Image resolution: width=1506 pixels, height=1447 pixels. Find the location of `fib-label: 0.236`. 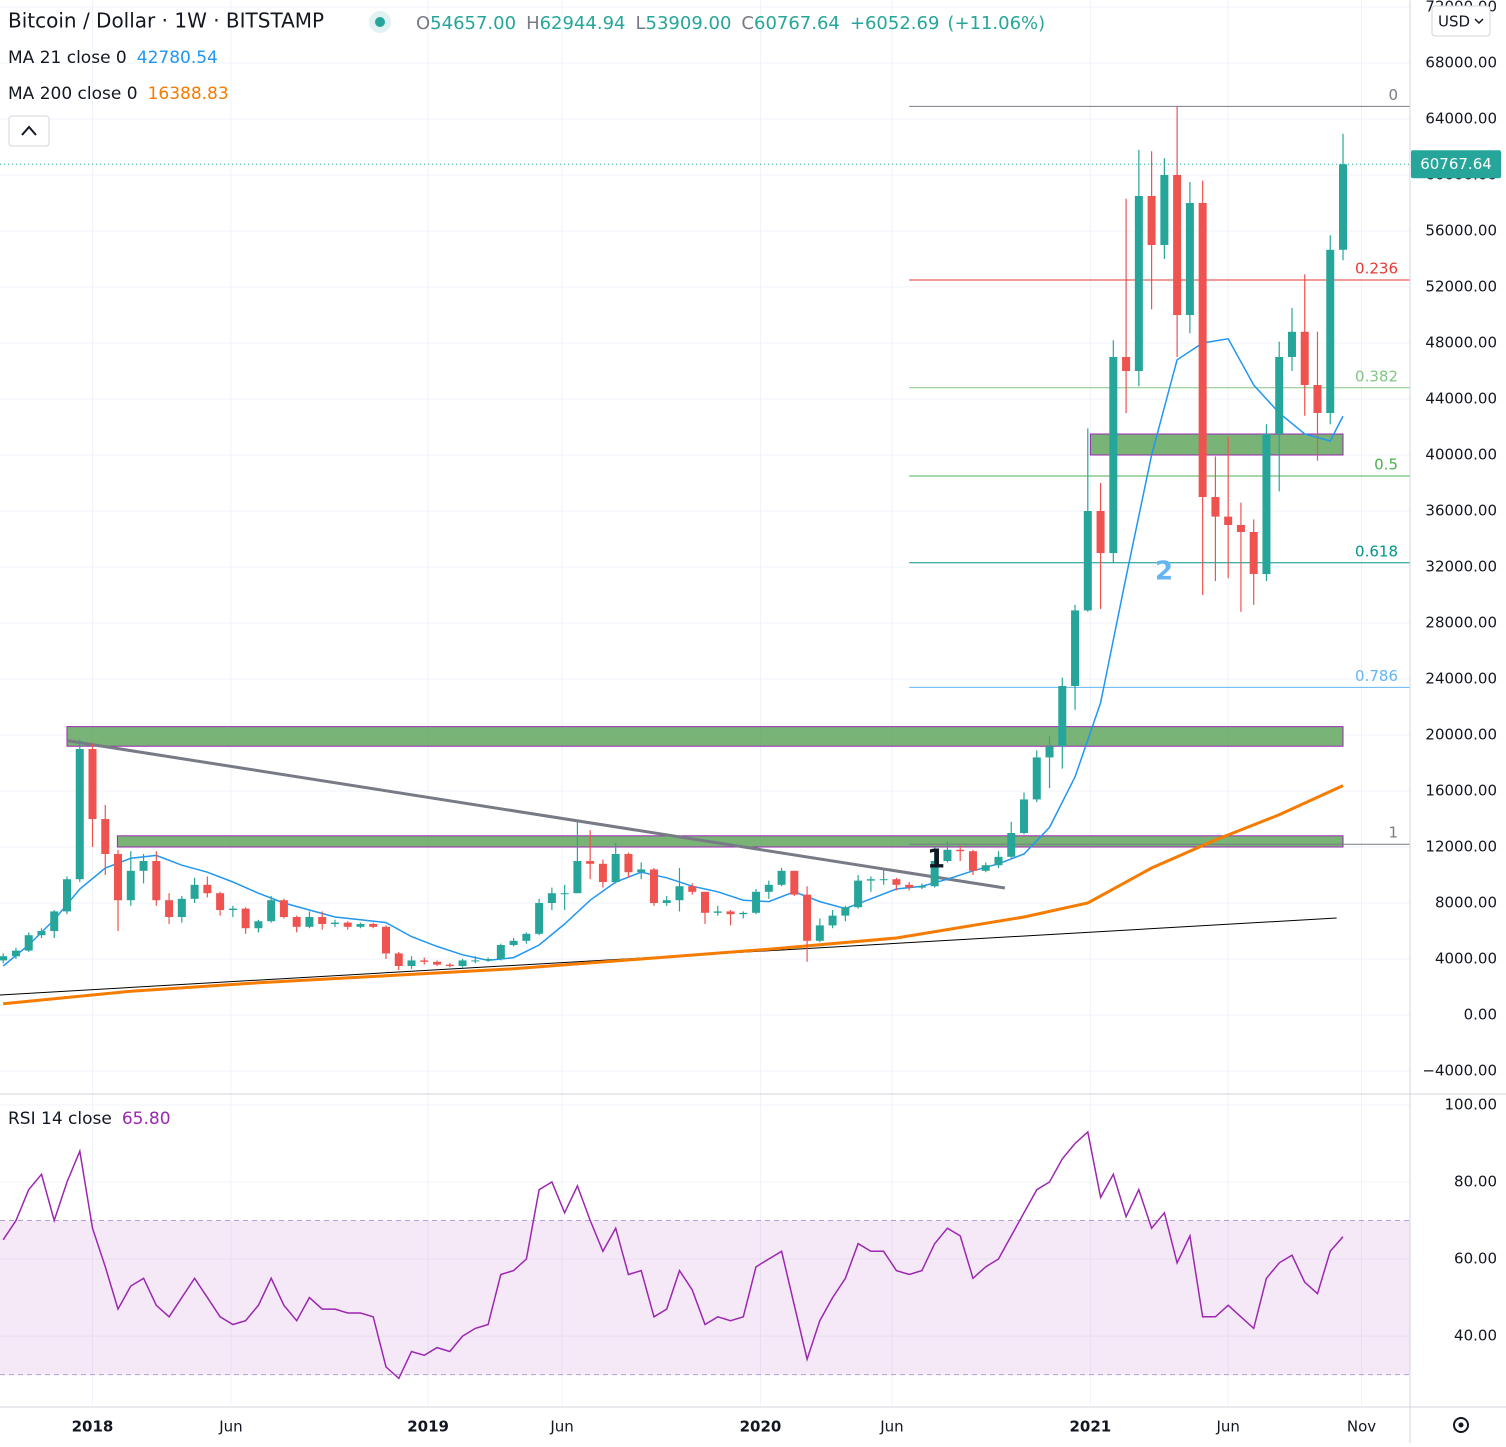

fib-label: 0.236 is located at coordinates (1376, 269).